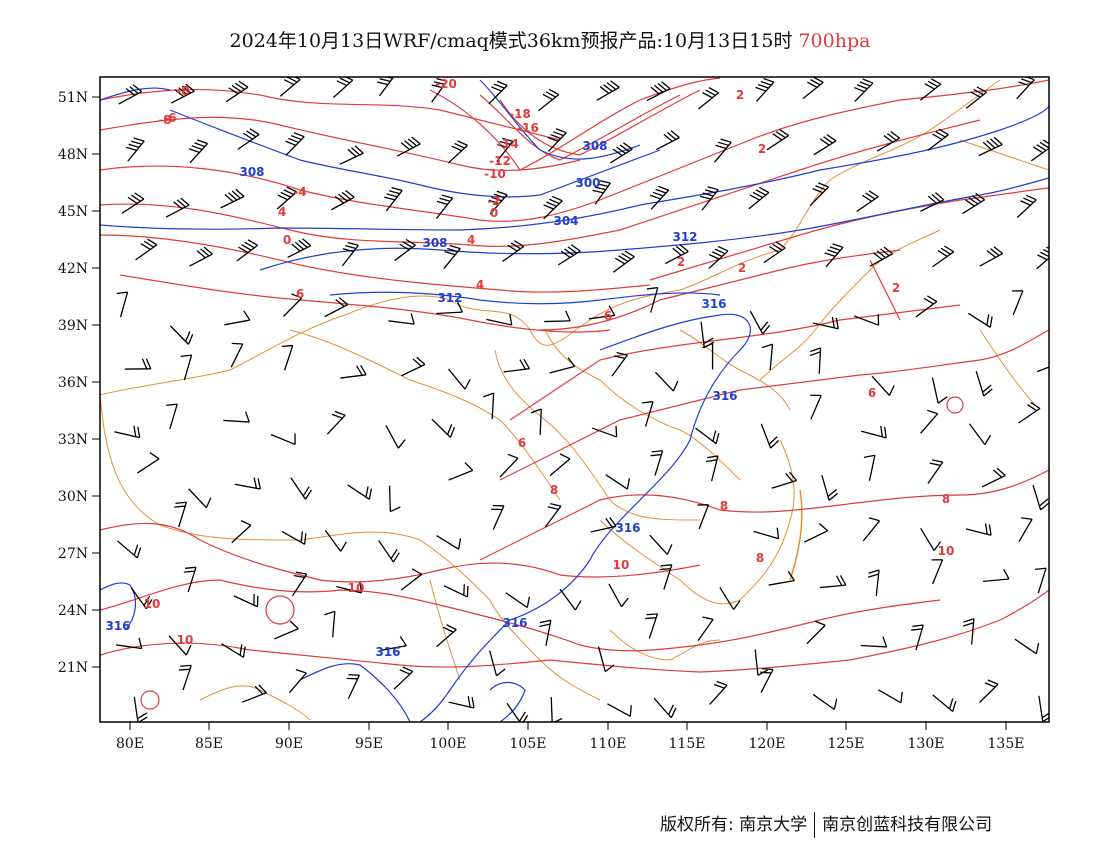  What do you see at coordinates (511, 41) in the screenshot?
I see `title-text: 2024年10月13日WRF/cmaq模式36km预报产品:10月13日15时` at bounding box center [511, 41].